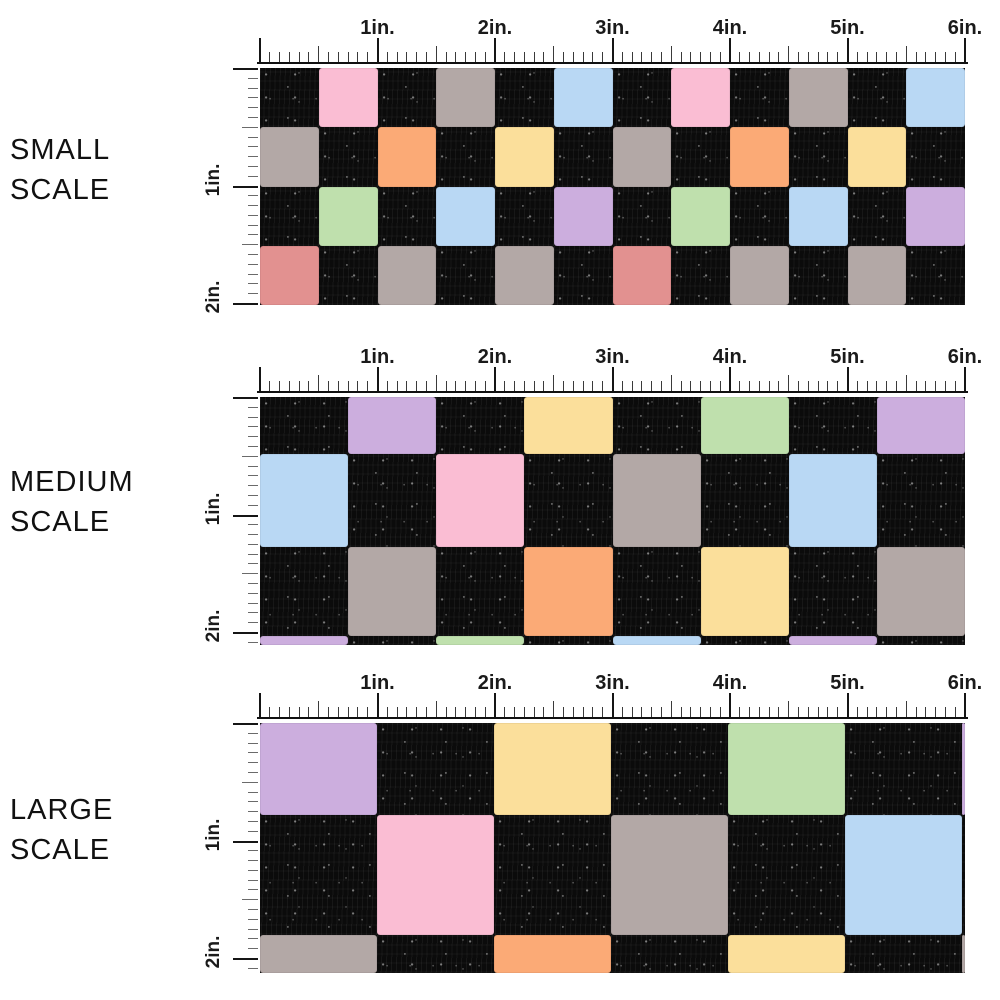  Describe the element at coordinates (700, 98) in the screenshot. I see `fabric-cell-pink` at that location.